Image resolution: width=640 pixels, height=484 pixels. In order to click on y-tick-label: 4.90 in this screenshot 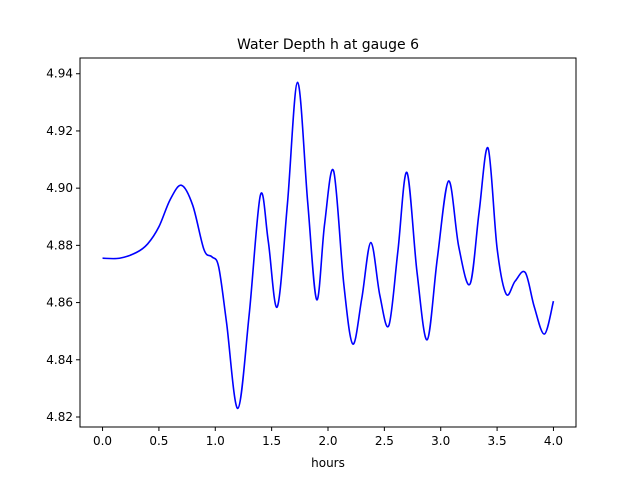, I will do `click(59, 188)`.